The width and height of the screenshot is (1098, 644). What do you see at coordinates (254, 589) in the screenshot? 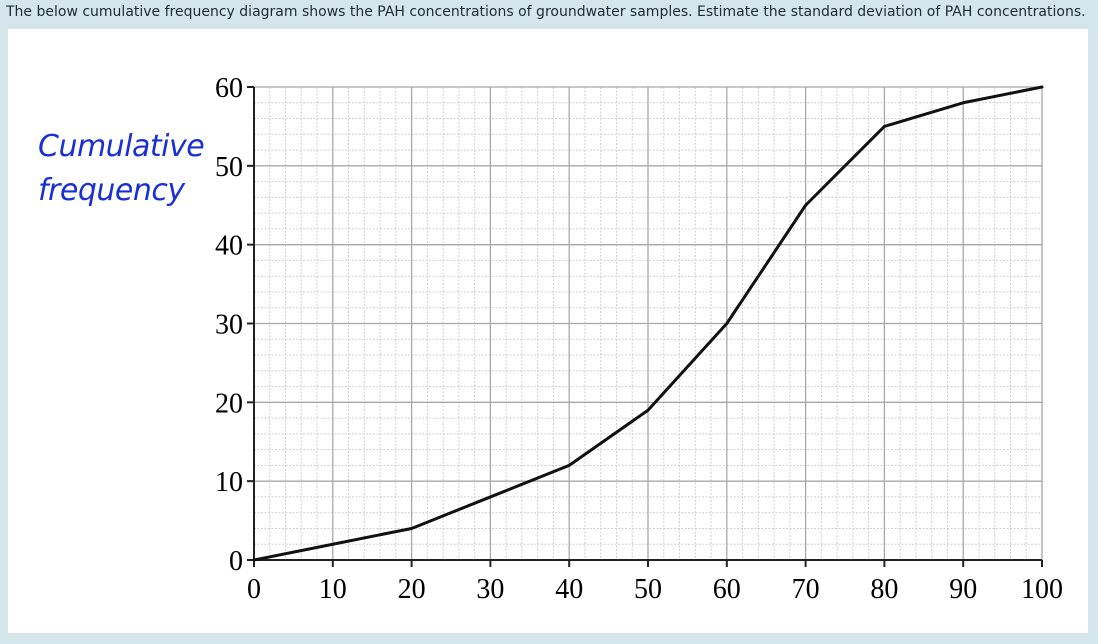
I see `x-tick-label: 0` at bounding box center [254, 589].